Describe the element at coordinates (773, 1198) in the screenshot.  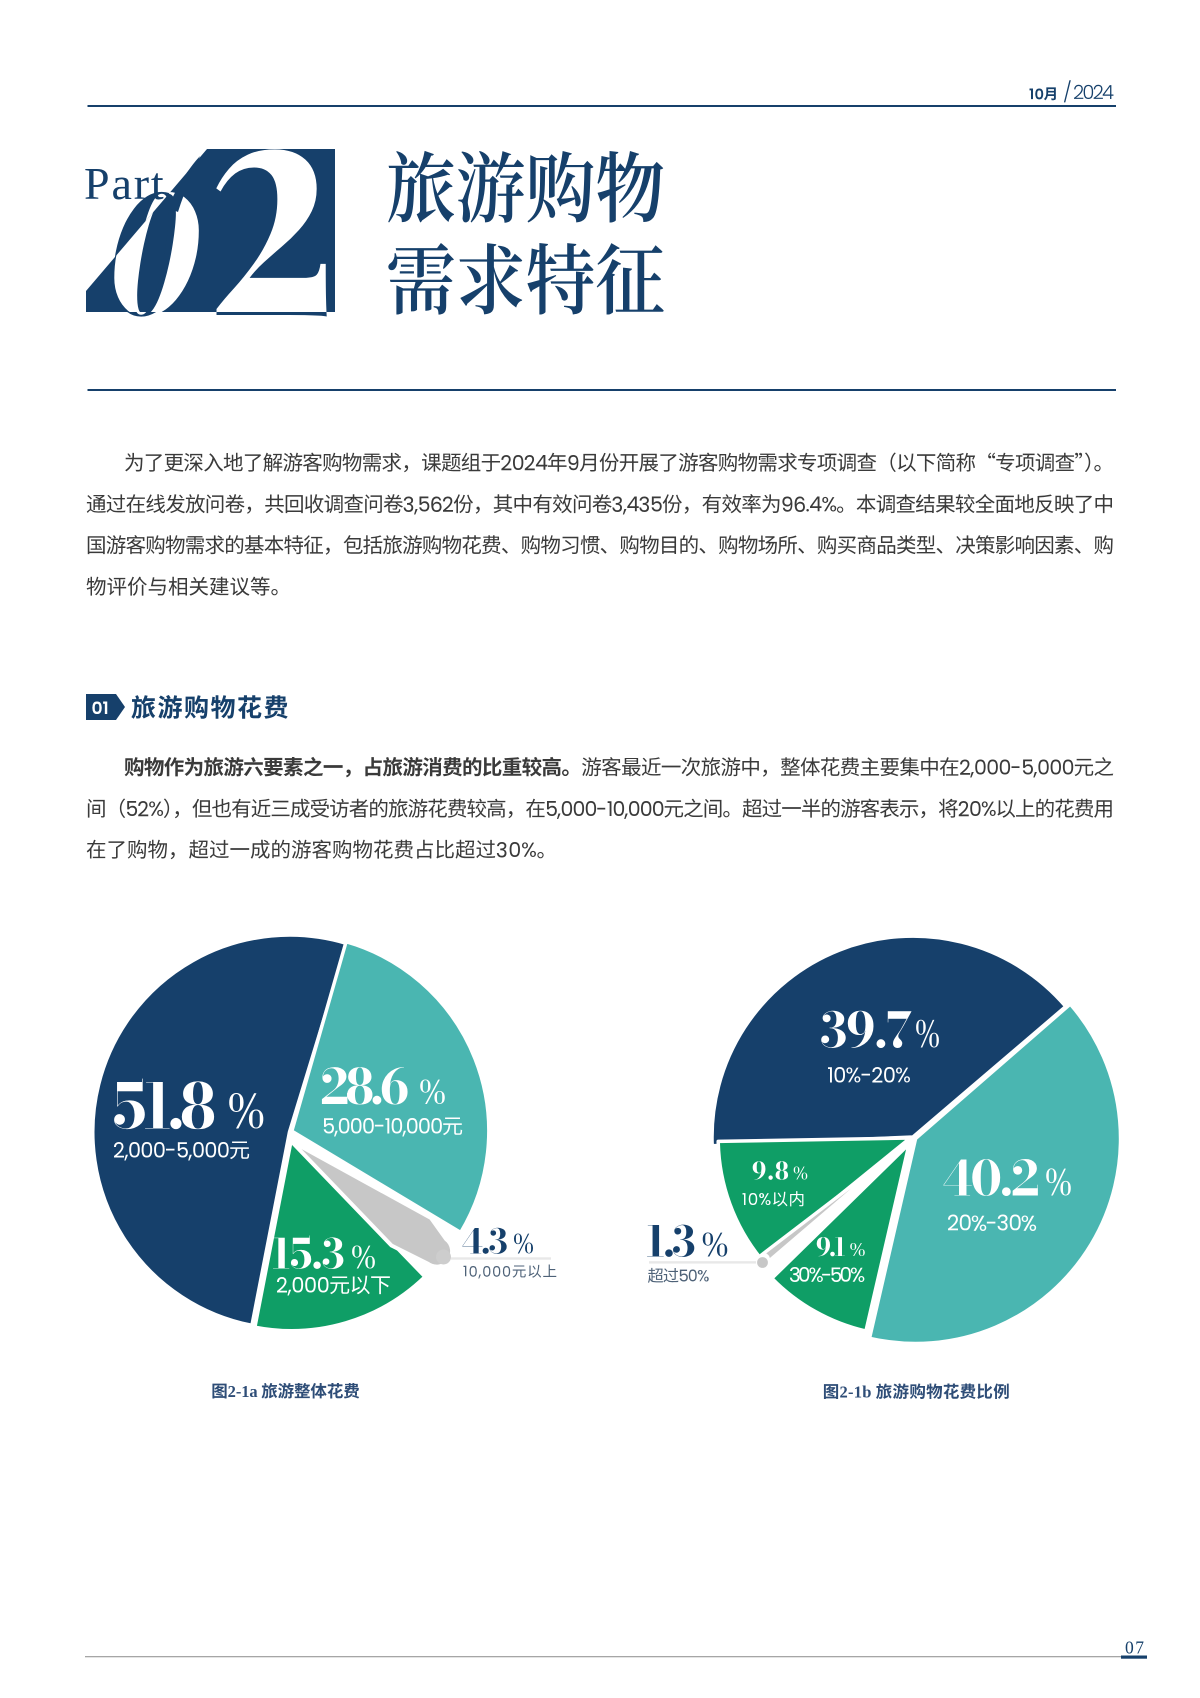
I see `svg-text: 10%以内` at that location.